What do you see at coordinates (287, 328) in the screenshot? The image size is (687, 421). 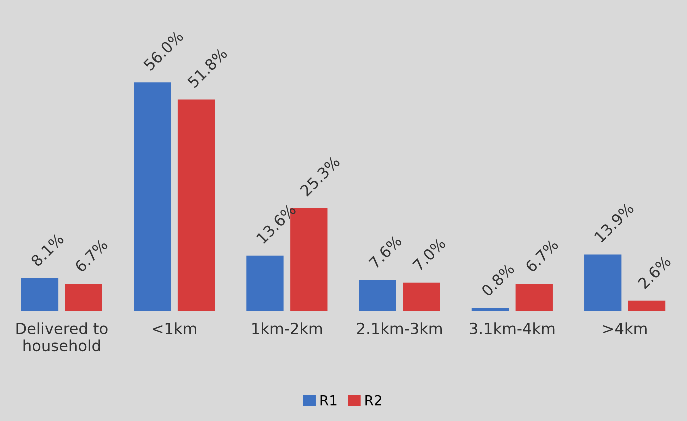 I see `x-tick-label: 1km-2km` at bounding box center [287, 328].